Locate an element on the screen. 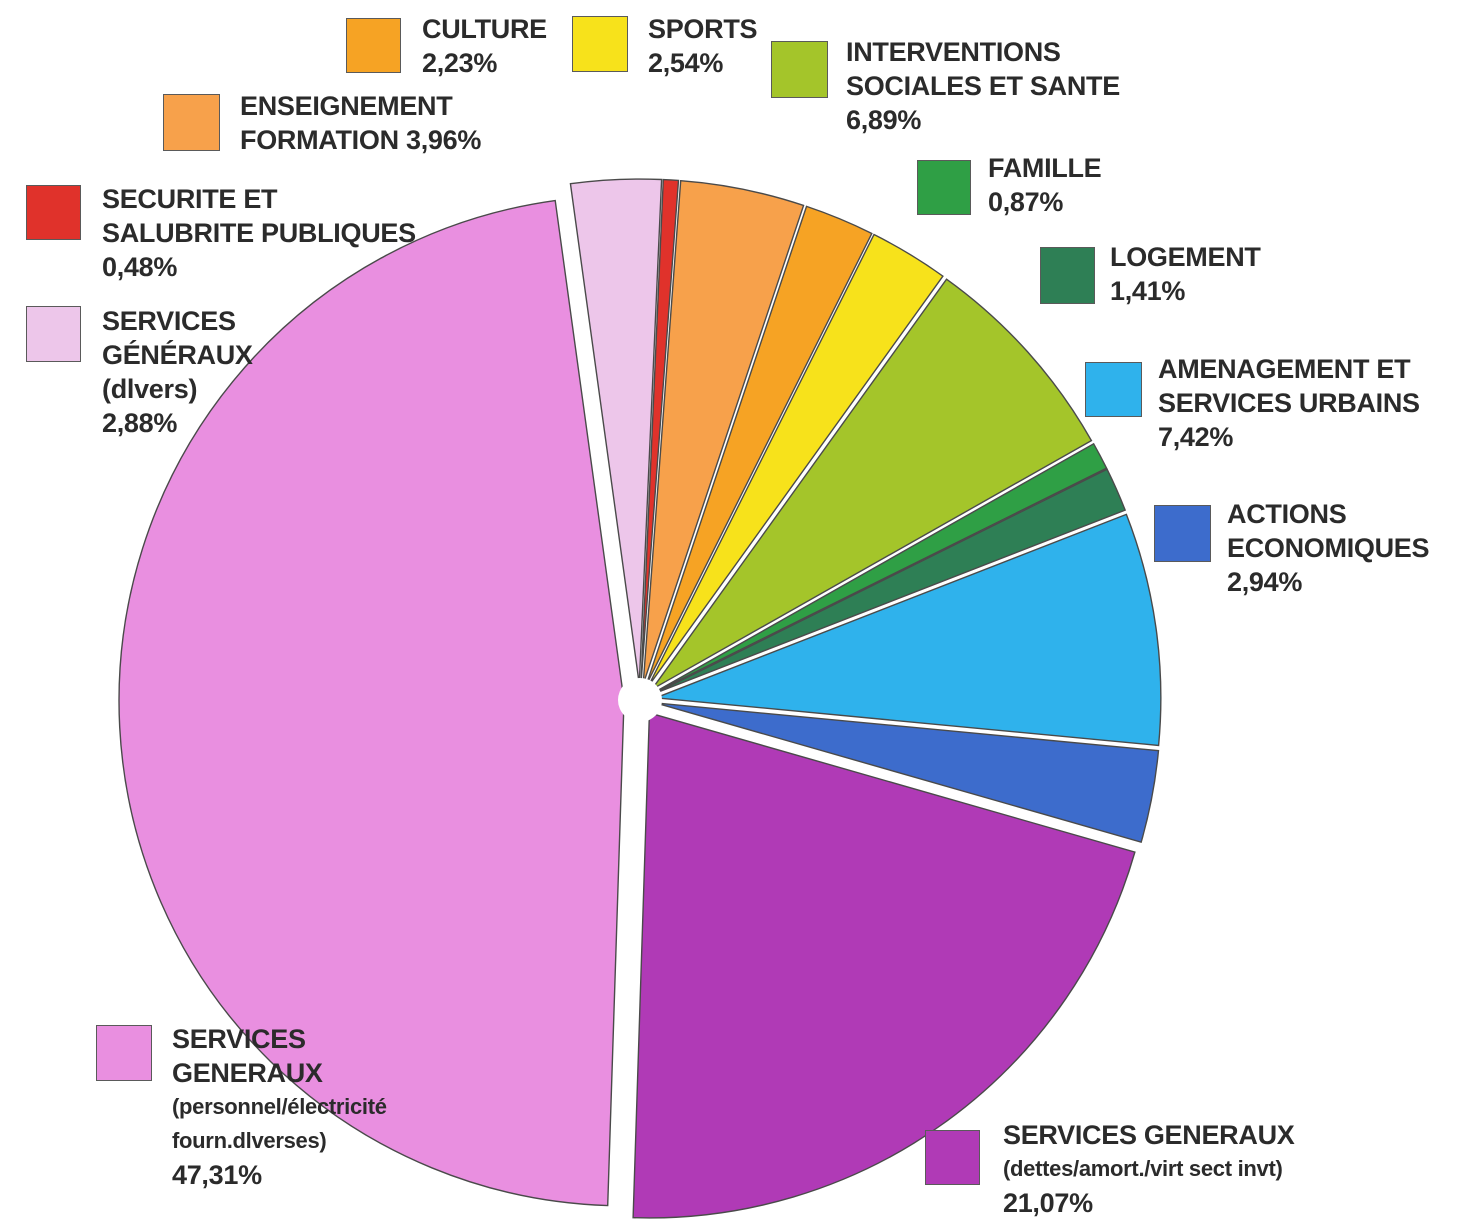 The height and width of the screenshot is (1220, 1475). legend-label-line: FAMILLE is located at coordinates (1045, 168).